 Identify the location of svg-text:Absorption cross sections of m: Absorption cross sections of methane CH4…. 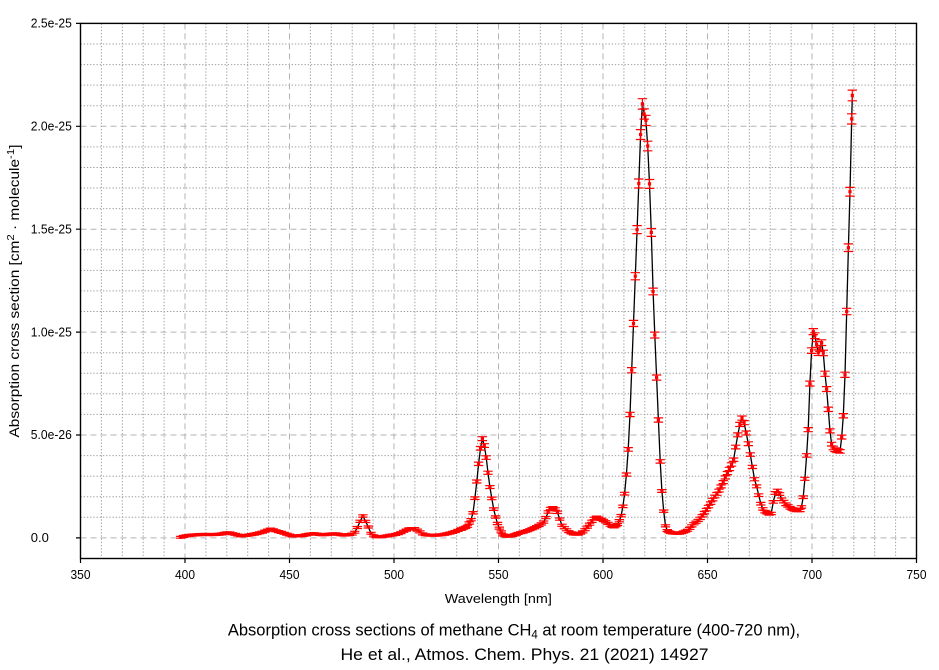
(514, 632).